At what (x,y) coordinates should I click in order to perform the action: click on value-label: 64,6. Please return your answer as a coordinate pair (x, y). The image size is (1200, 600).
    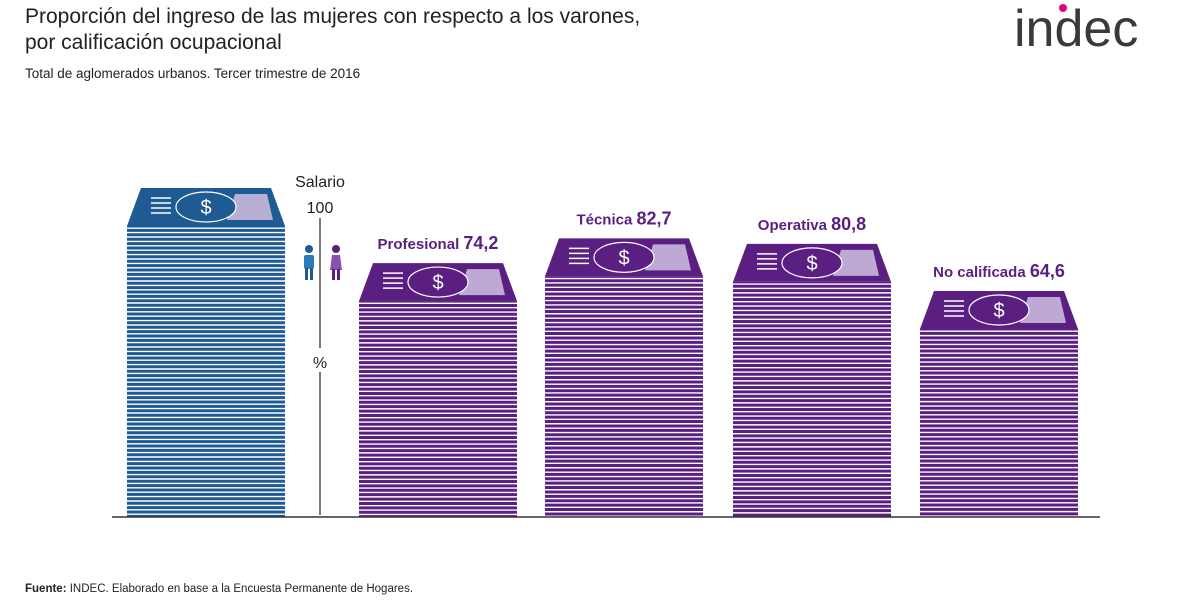
    Looking at the image, I should click on (1047, 271).